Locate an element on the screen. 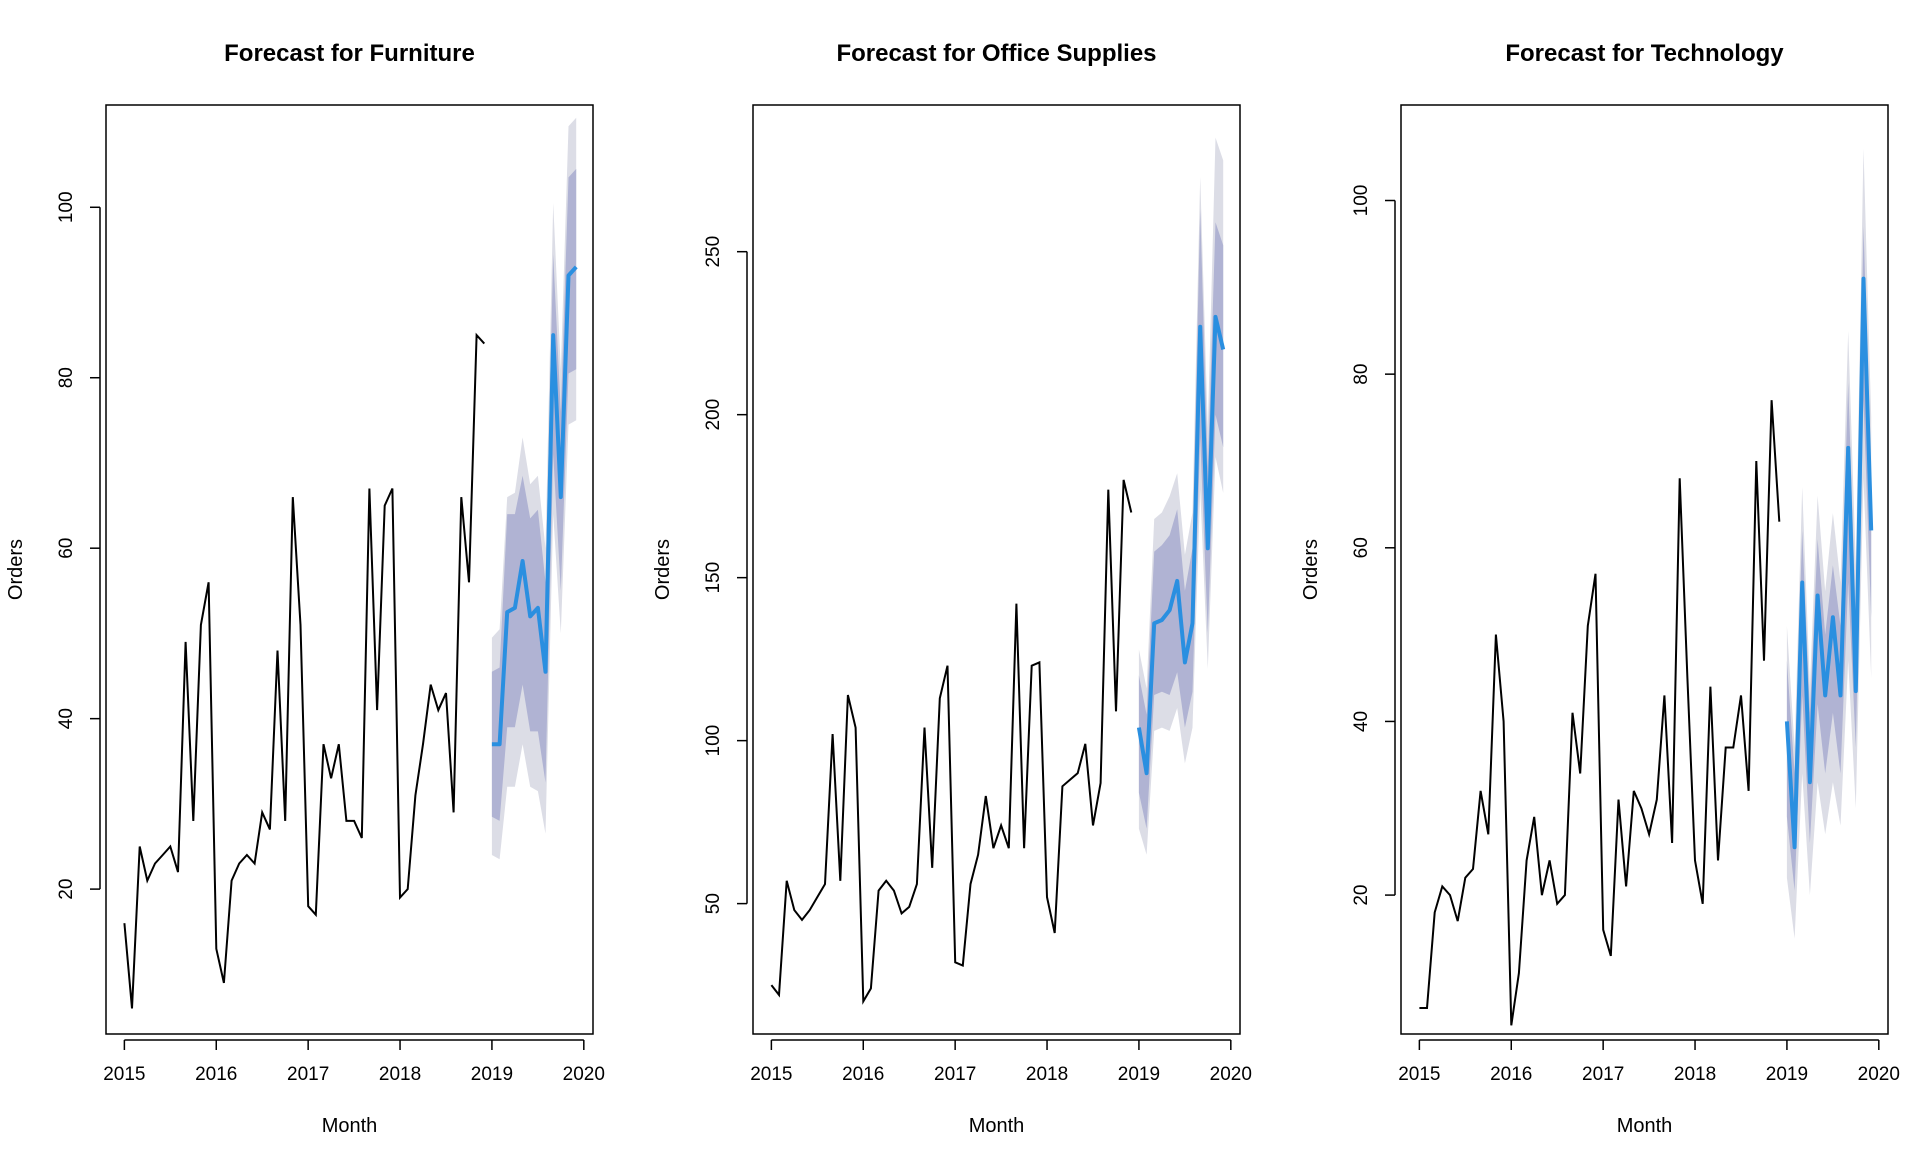  chart-title: Forecast for Technology is located at coordinates (1644, 53).